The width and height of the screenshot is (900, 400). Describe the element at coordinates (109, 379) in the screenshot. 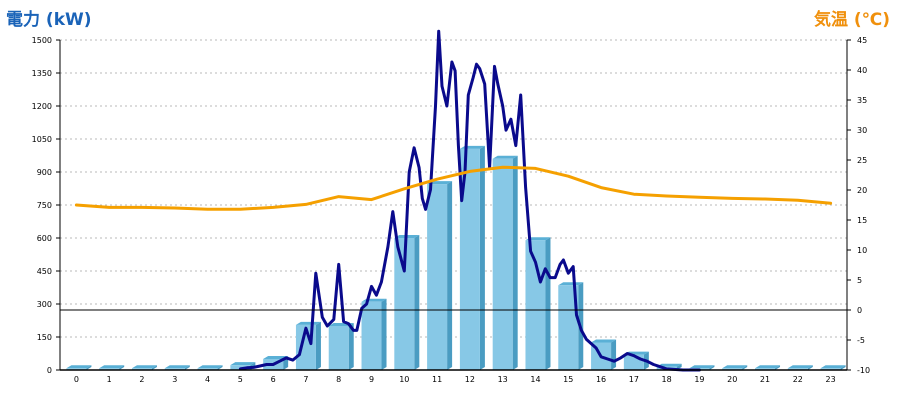

I see `x-tick-label: 1` at that location.